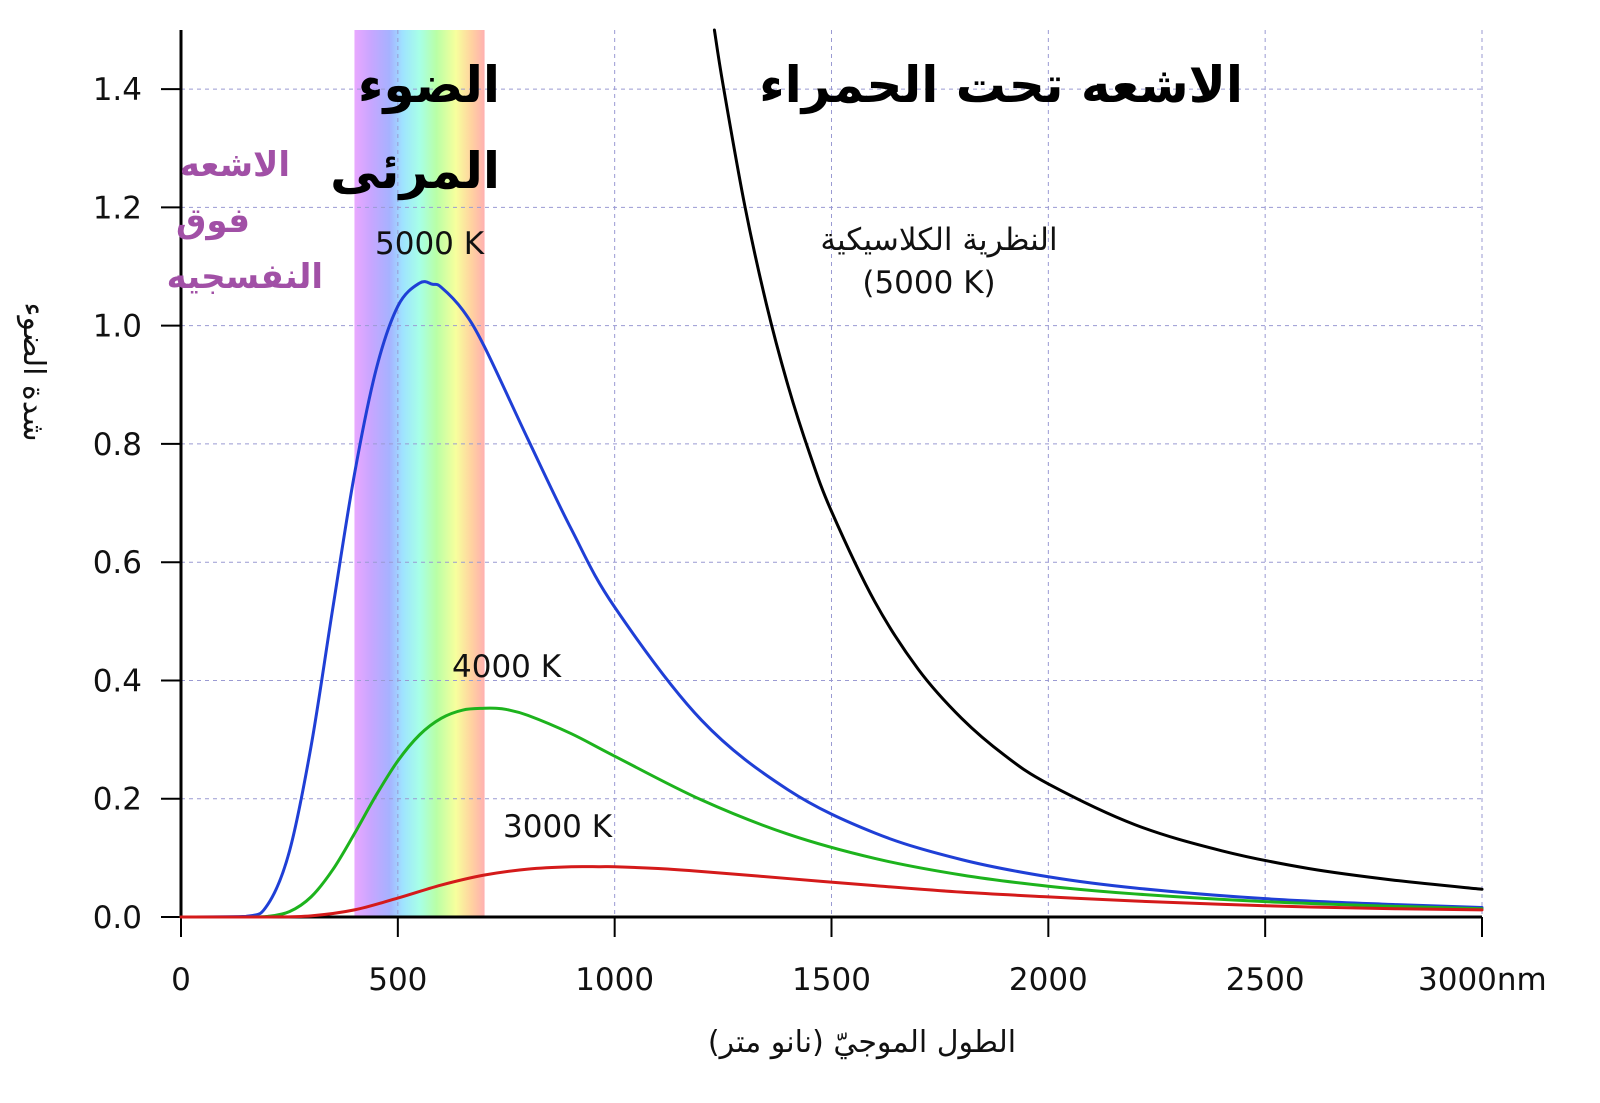  I want to click on label-3000k: 3000 K, so click(558, 827).